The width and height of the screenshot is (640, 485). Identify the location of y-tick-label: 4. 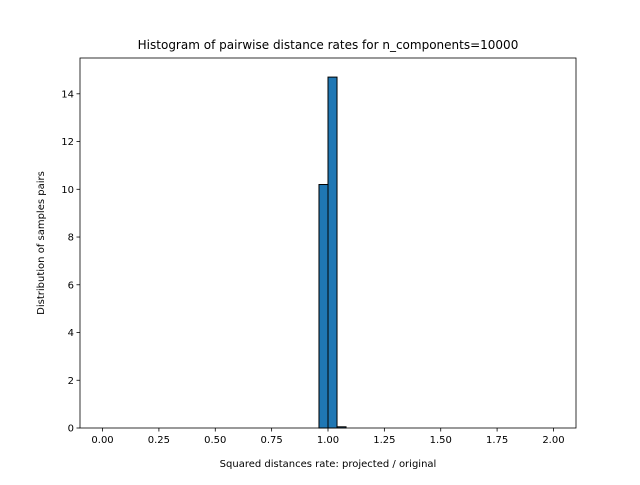
(71, 333).